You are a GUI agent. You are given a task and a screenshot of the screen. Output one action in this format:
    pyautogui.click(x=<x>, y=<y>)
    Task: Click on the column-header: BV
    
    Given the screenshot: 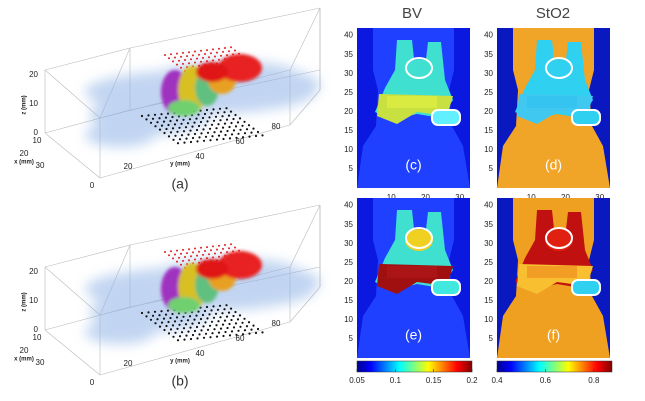 What is the action you would take?
    pyautogui.click(x=412, y=13)
    